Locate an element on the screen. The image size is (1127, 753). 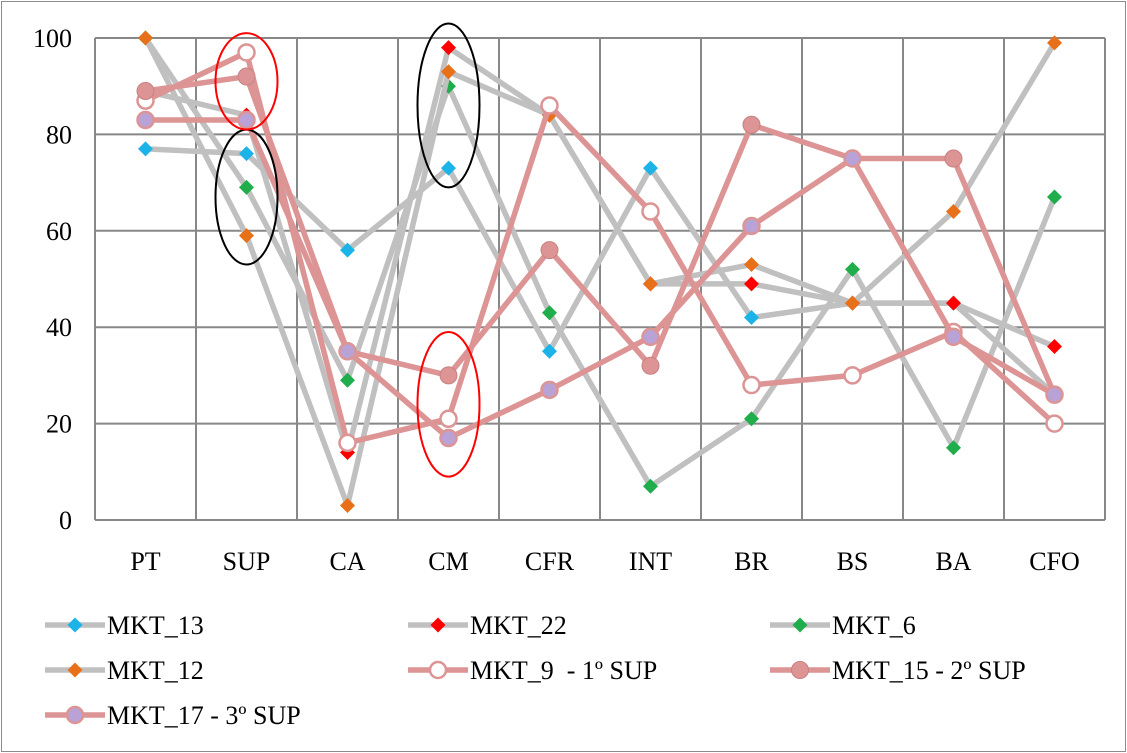
annotations is located at coordinates (347, 250).